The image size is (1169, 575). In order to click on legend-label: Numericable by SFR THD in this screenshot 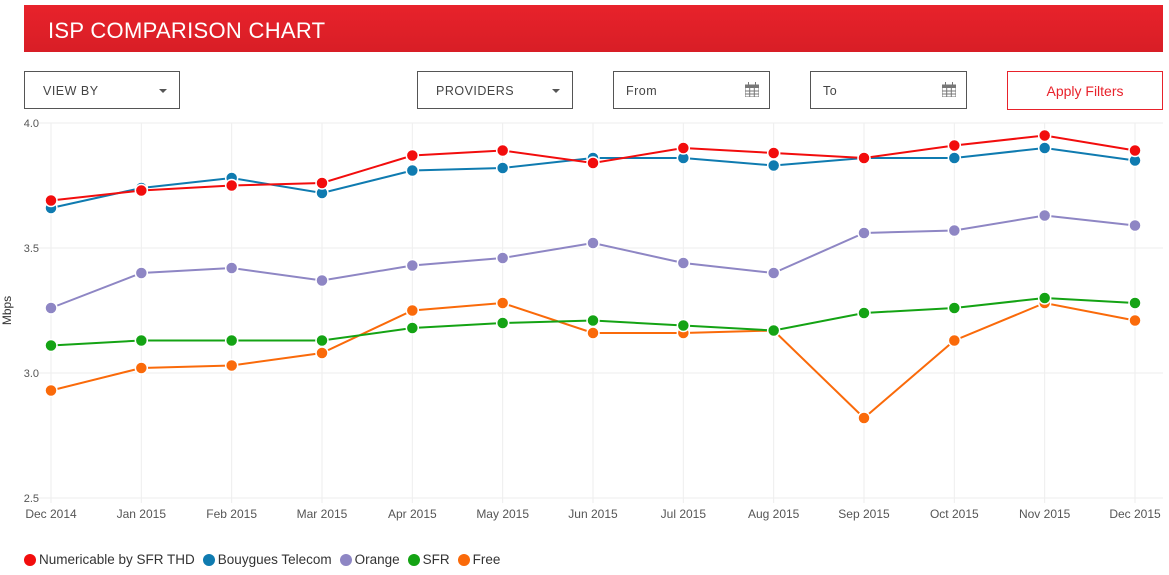, I will do `click(117, 559)`.